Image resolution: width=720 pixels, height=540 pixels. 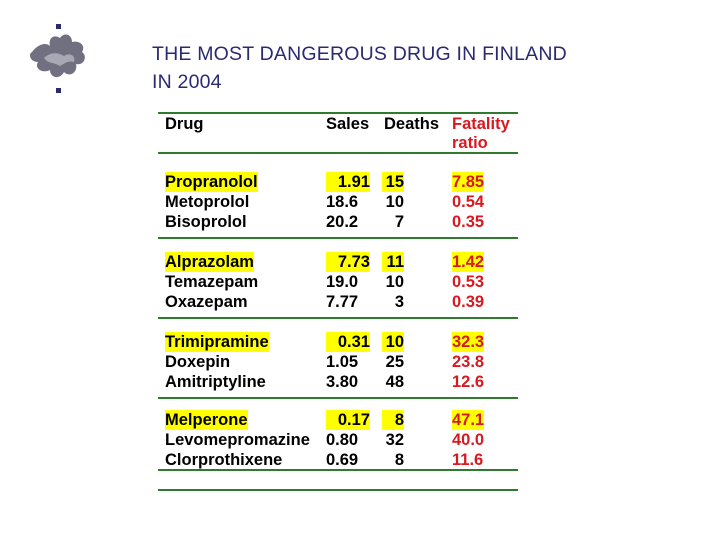 I want to click on deaths-value: 3, so click(x=399, y=302).